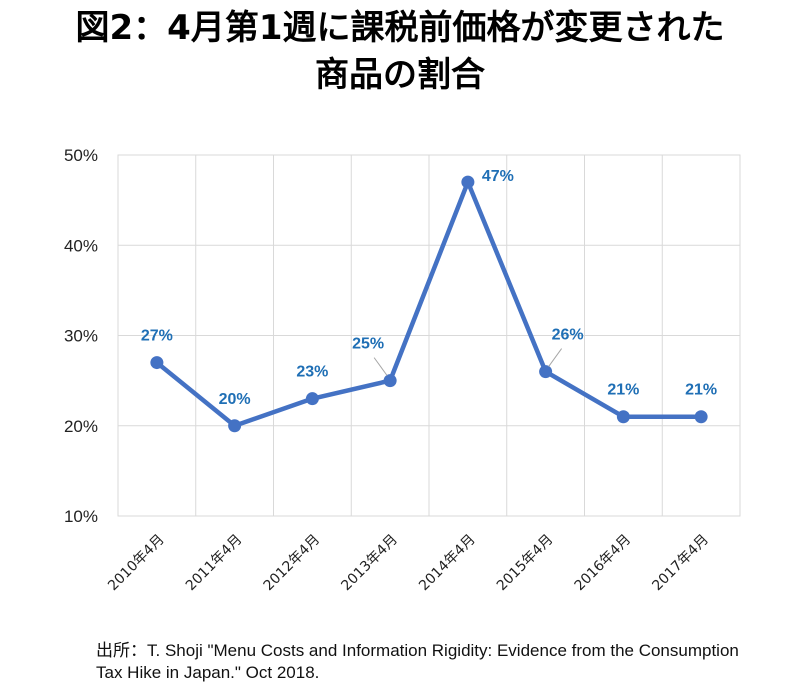 The image size is (800, 689). What do you see at coordinates (400, 28) in the screenshot?
I see `chart-title-line-1: 図2：4月第1週に課税前価格が変更された` at bounding box center [400, 28].